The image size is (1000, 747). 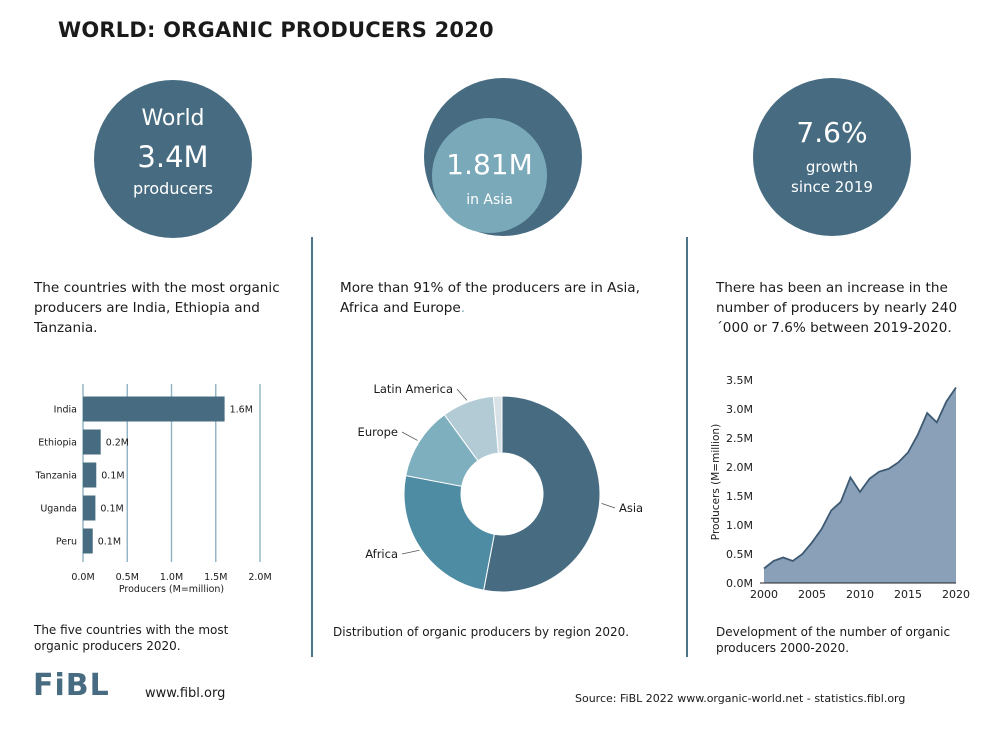 I want to click on growth-circle-line2: growth, so click(x=832, y=167).